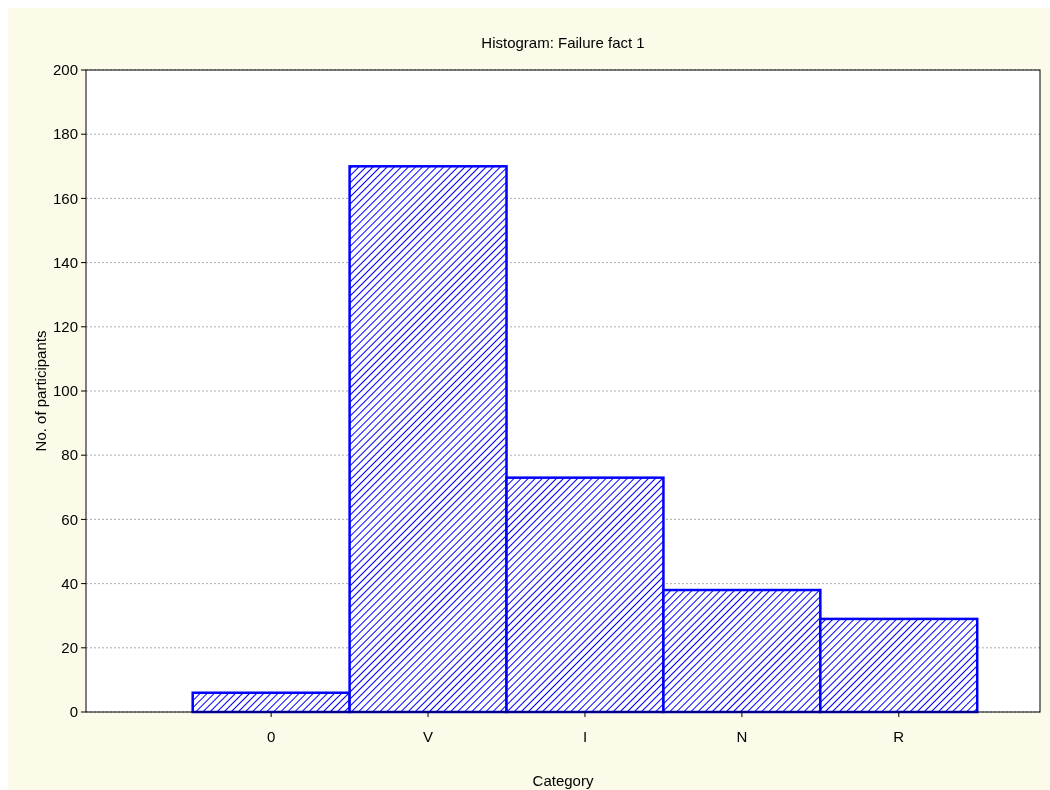  What do you see at coordinates (65, 134) in the screenshot?
I see `y-tick-label: 180` at bounding box center [65, 134].